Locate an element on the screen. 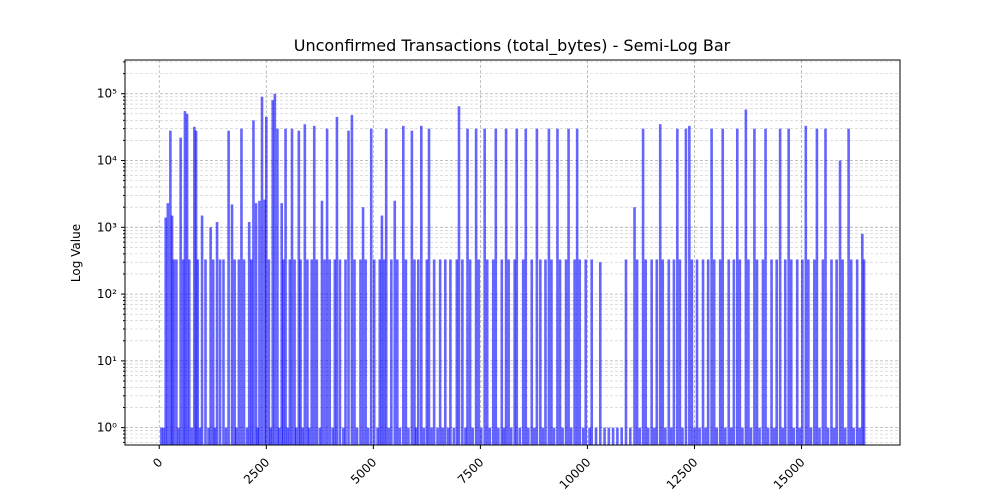 The width and height of the screenshot is (1000, 500). x-tick-label: 5000 is located at coordinates (363, 470).